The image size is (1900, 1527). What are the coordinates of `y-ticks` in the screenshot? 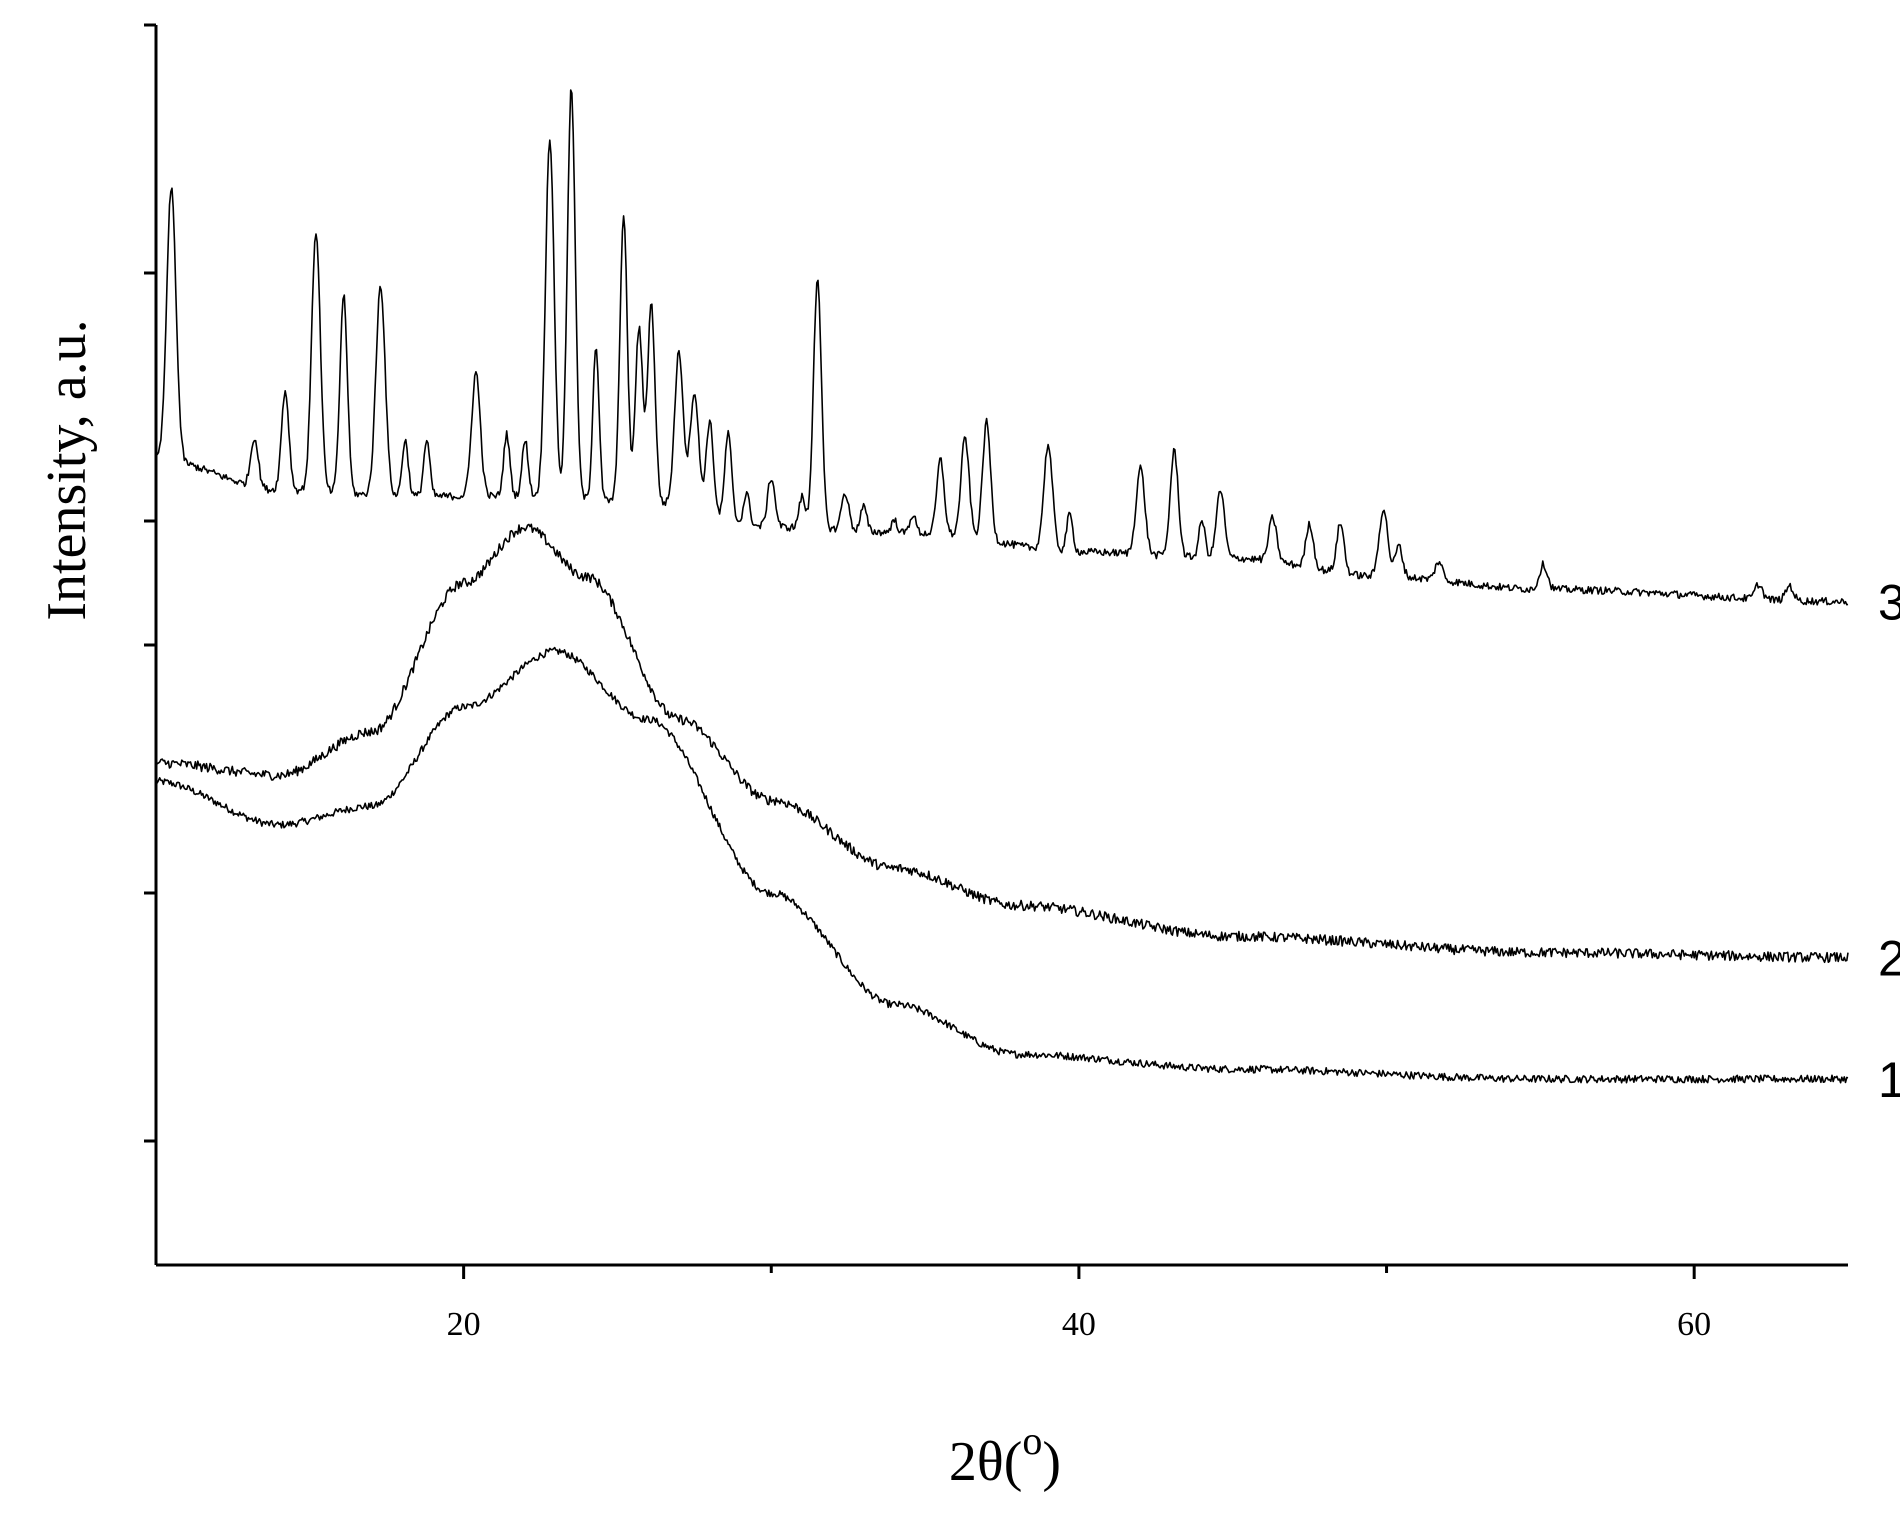 It's located at (150, 583).